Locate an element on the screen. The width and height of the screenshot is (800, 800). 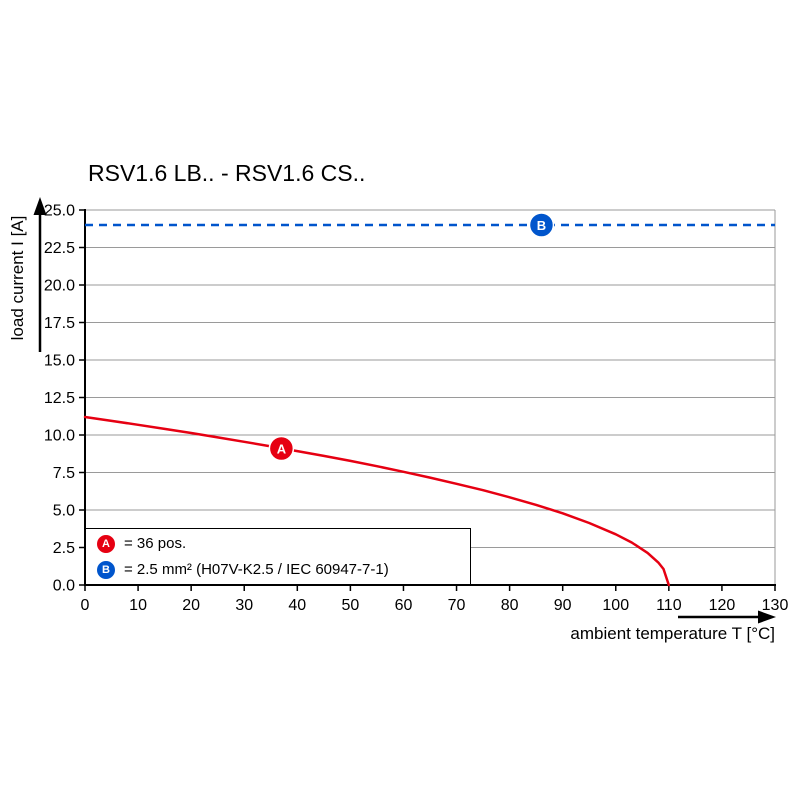
x-axis-label: ambient temperature T [°C] is located at coordinates (672, 633).